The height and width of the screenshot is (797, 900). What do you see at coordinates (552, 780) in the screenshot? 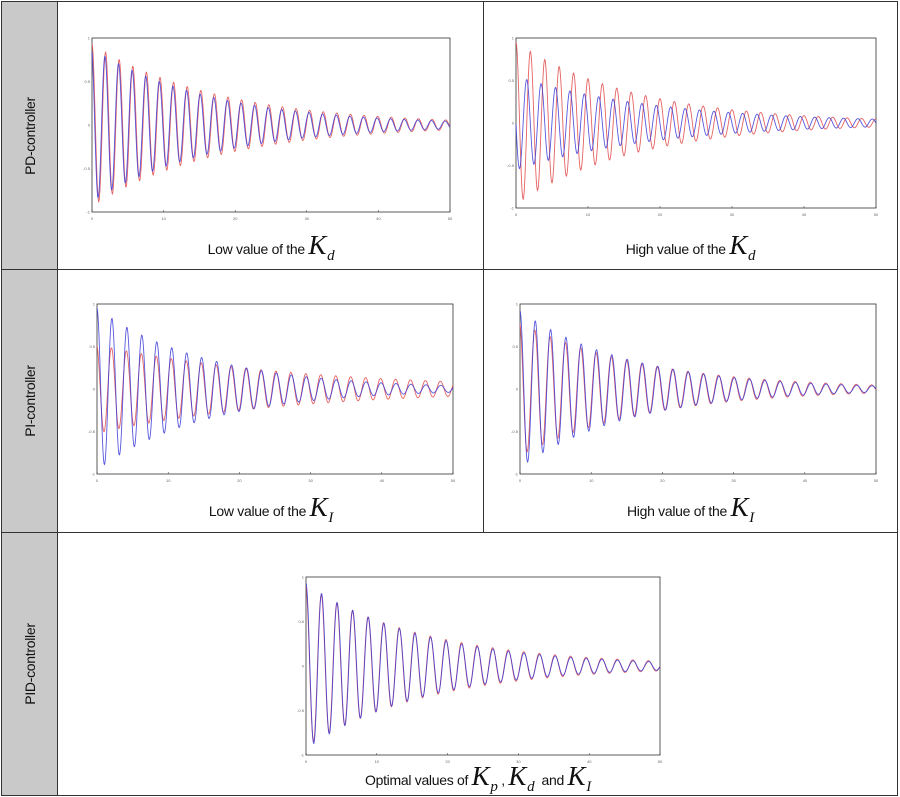
I see `caption-conjunction: and` at bounding box center [552, 780].